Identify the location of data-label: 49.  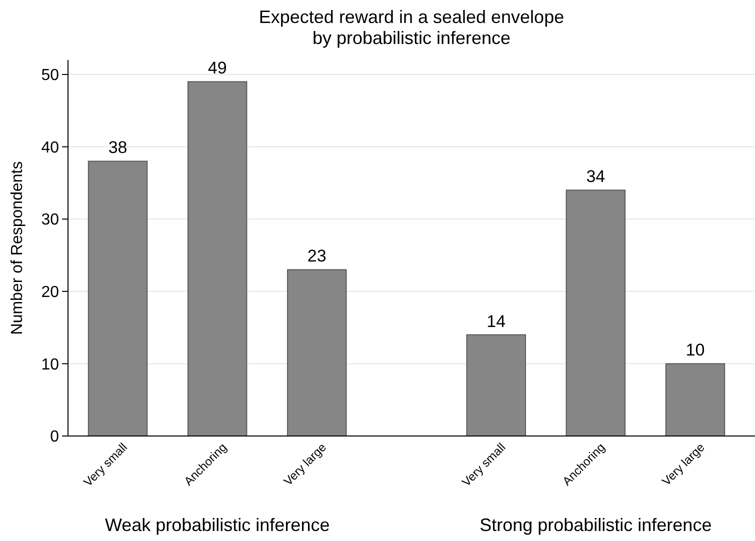
(217, 68).